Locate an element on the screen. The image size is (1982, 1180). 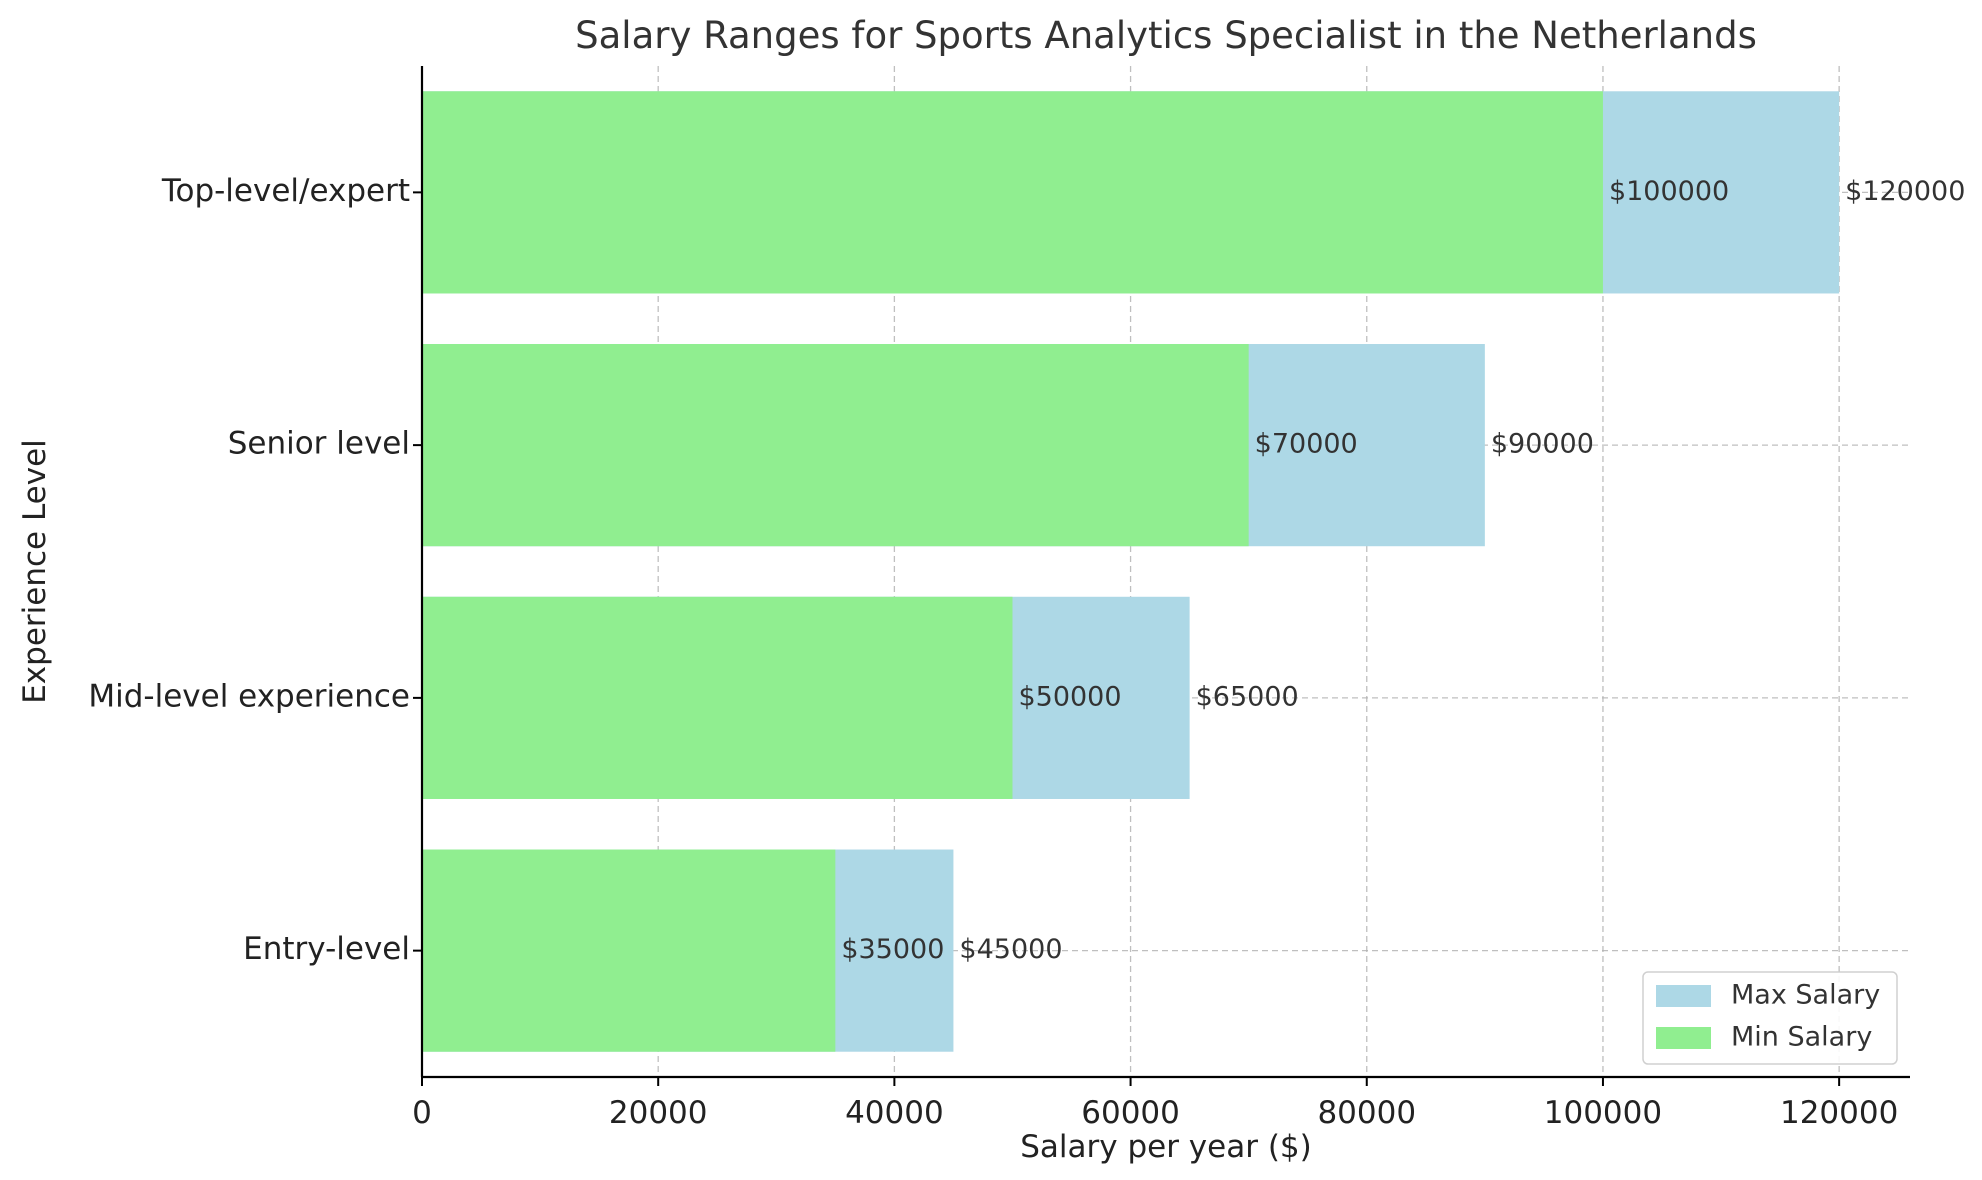
bar-value-label: $100000 is located at coordinates (1669, 191).